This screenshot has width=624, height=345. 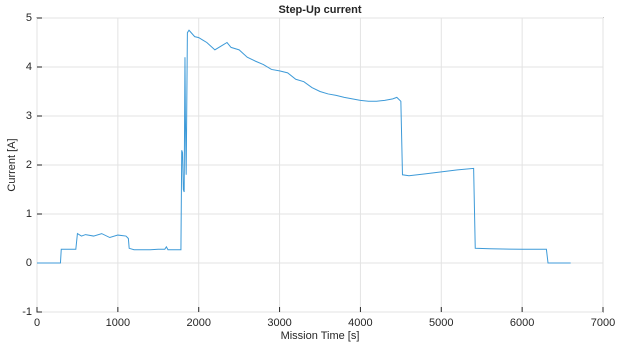 What do you see at coordinates (360, 323) in the screenshot?
I see `x-tick-label: 4000` at bounding box center [360, 323].